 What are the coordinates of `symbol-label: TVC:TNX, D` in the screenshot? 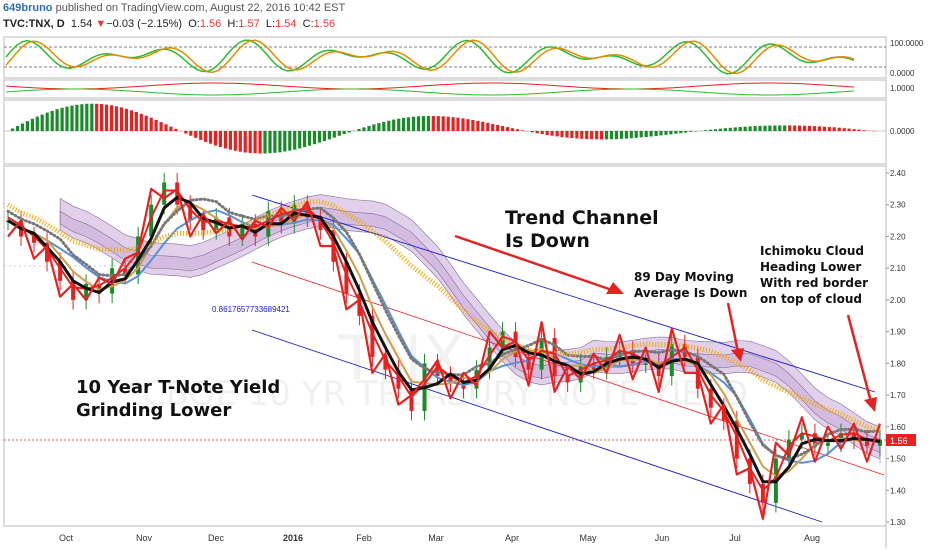 It's located at (34, 24).